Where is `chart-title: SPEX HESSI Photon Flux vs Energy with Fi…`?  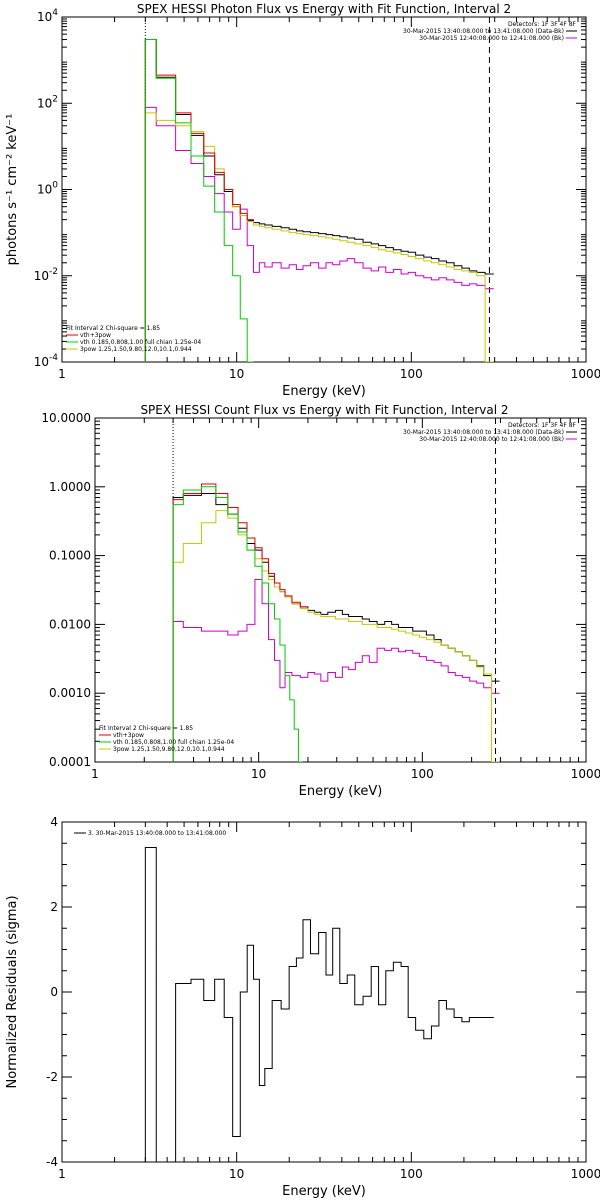 chart-title: SPEX HESSI Photon Flux vs Energy with Fi… is located at coordinates (324, 9).